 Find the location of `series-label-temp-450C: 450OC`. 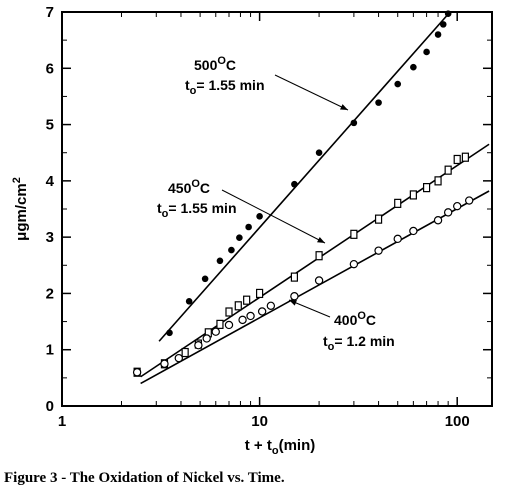

series-label-temp-450C: 450OC is located at coordinates (189, 187).